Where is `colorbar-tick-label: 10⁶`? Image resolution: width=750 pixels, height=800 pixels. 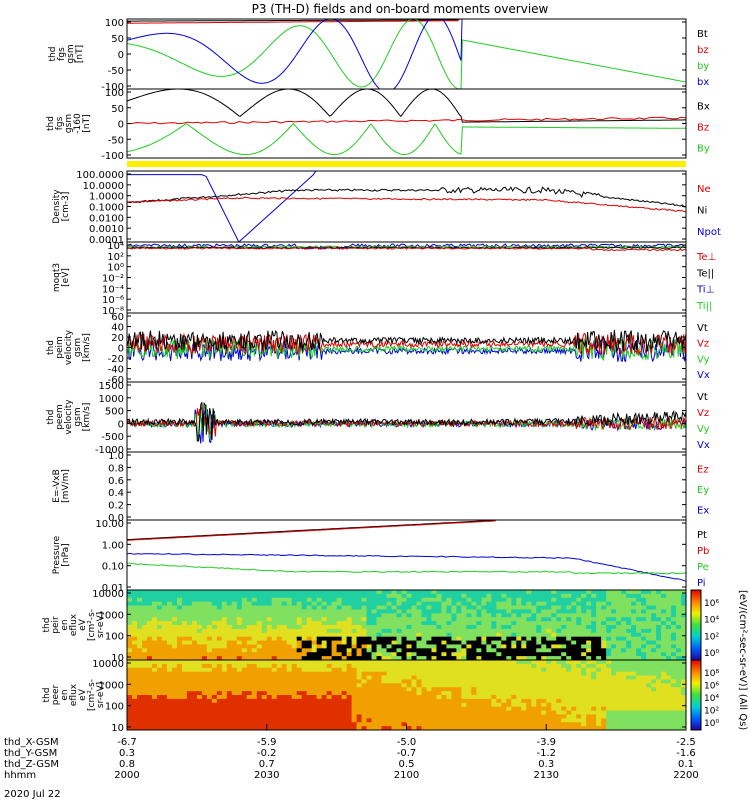 colorbar-tick-label: 10⁶ is located at coordinates (711, 604).